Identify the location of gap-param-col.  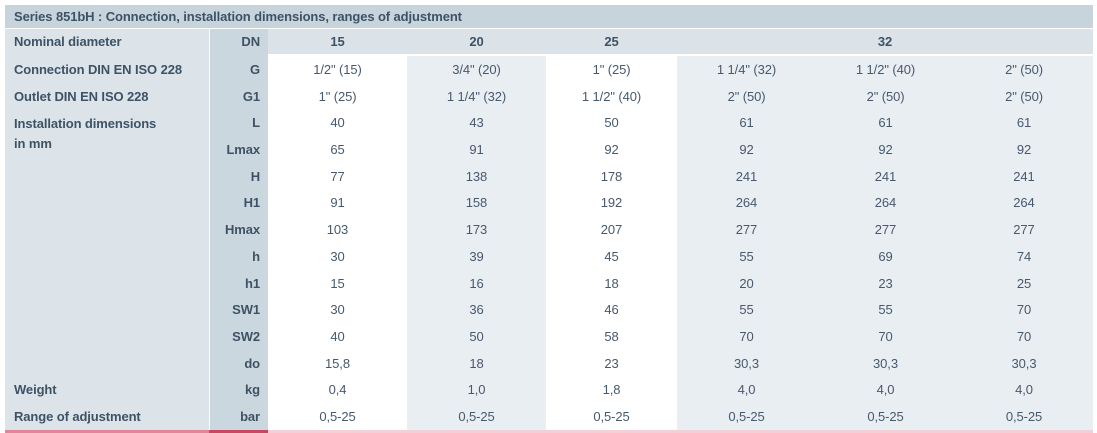
(238, 55).